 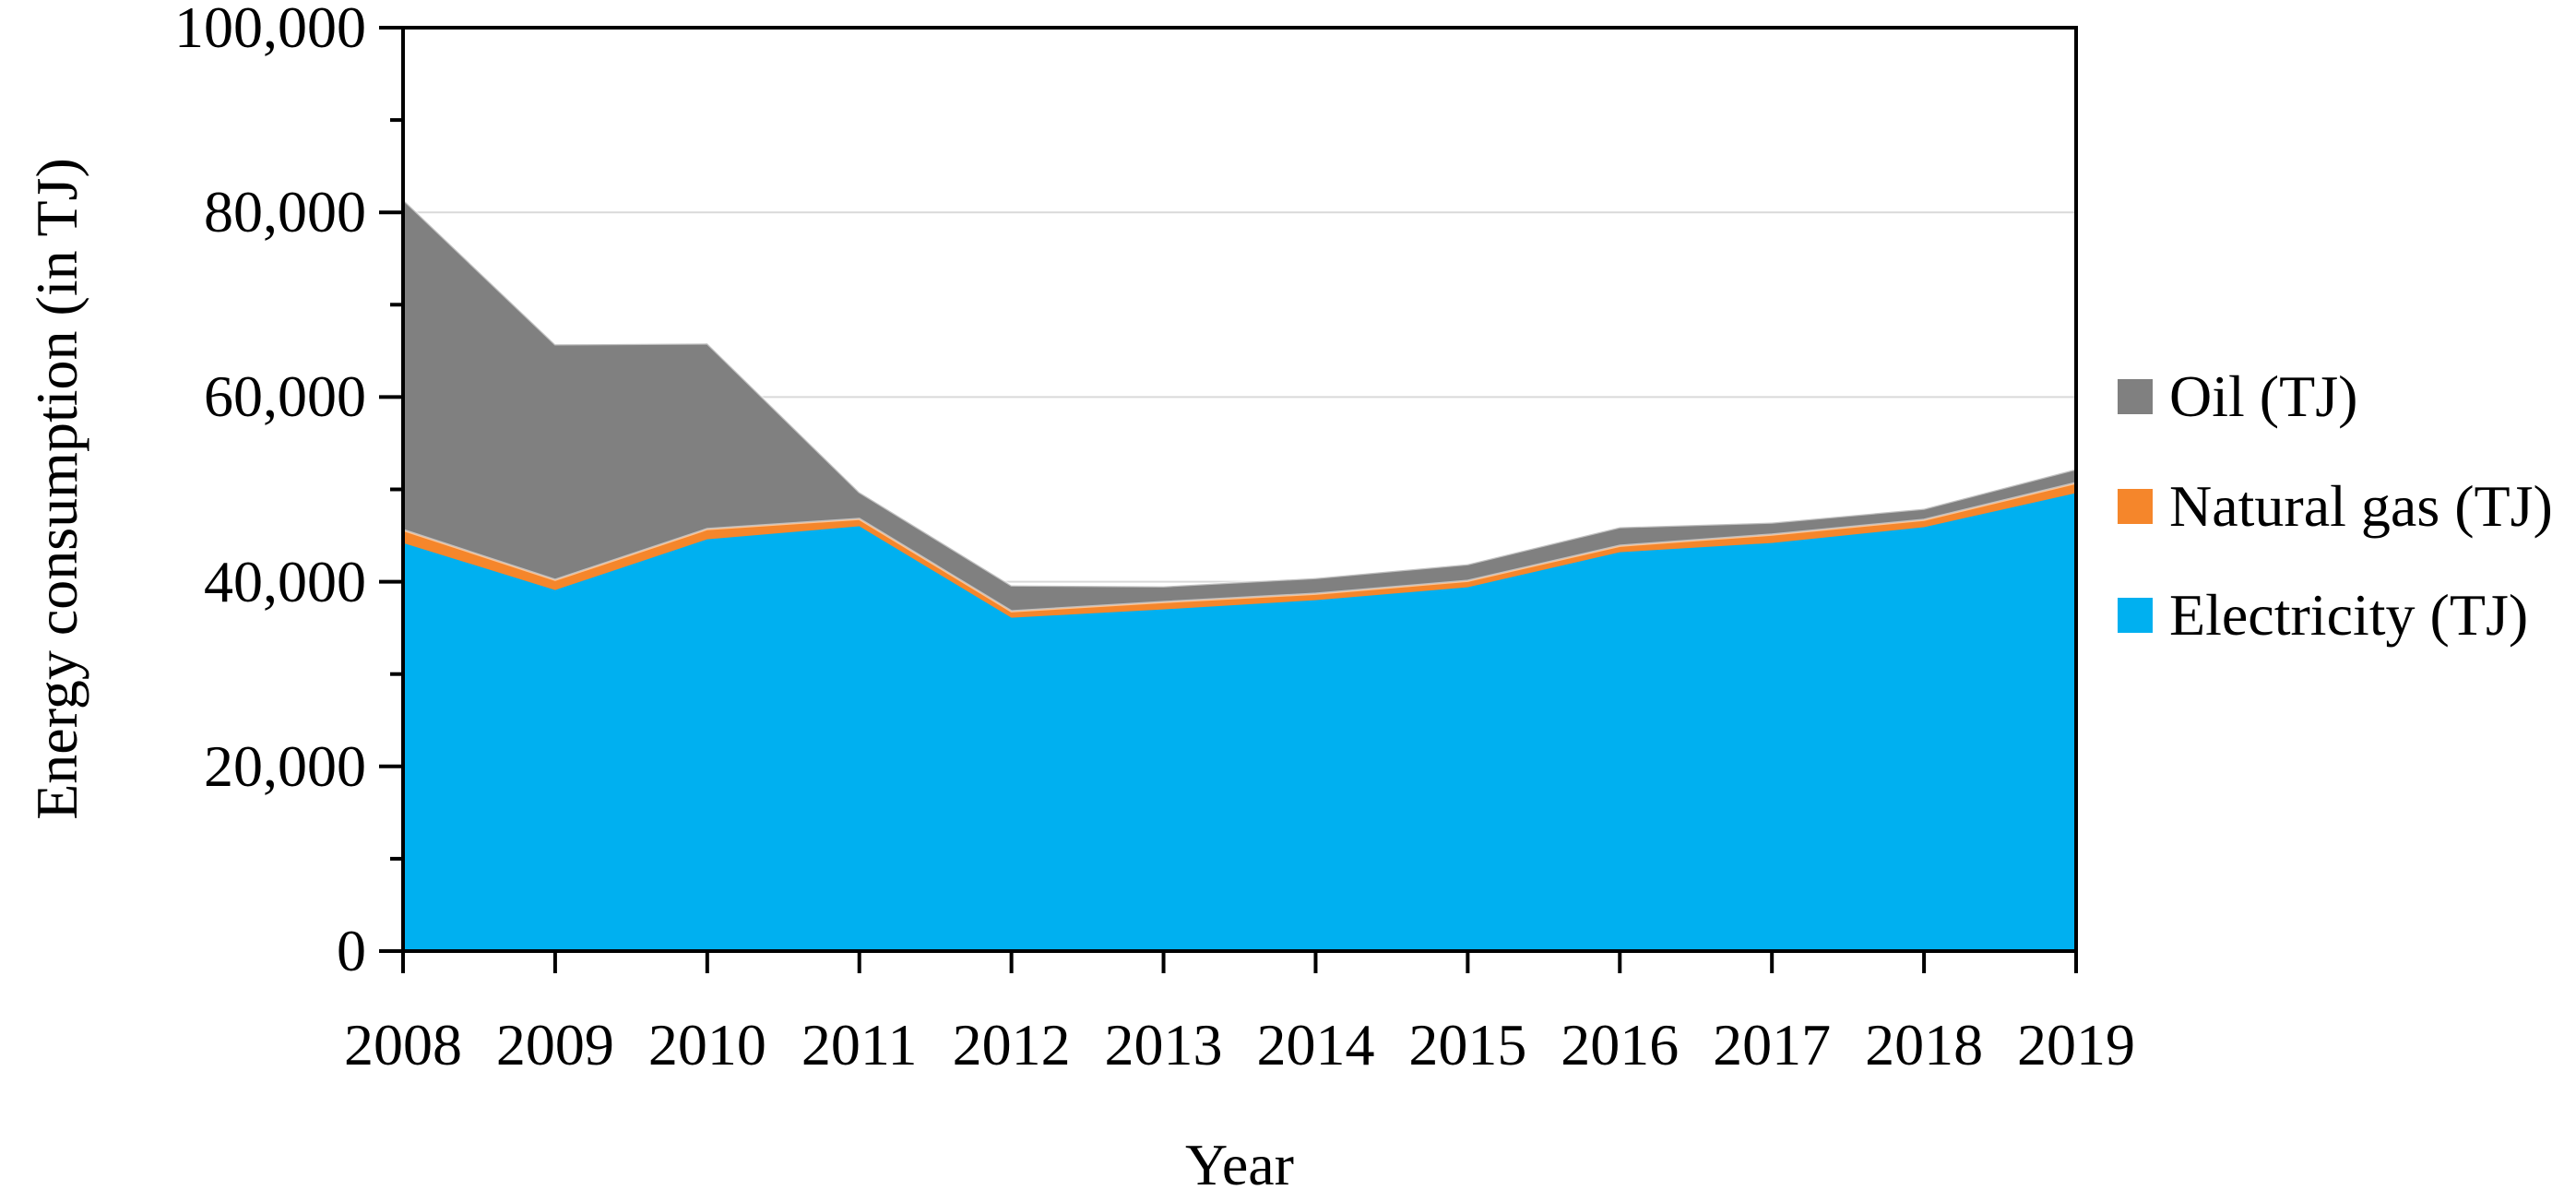 What do you see at coordinates (2349, 615) in the screenshot?
I see `legend-label-electricity-tj: Electricity (TJ)` at bounding box center [2349, 615].